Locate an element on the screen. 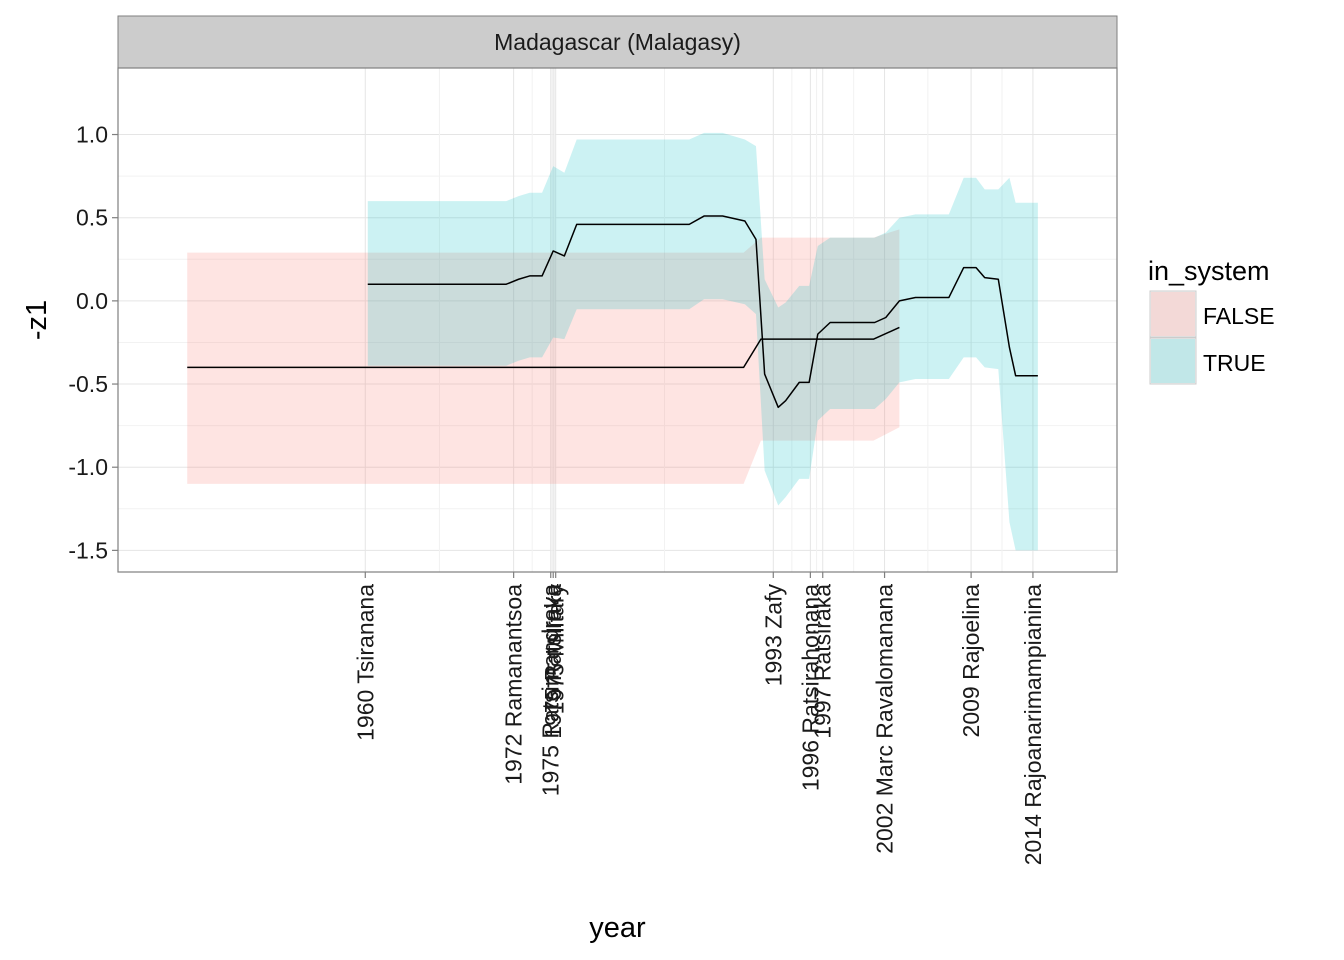 Image resolution: width=1344 pixels, height=960 pixels. x-tick-label: 1993 Zafy is located at coordinates (773, 635).